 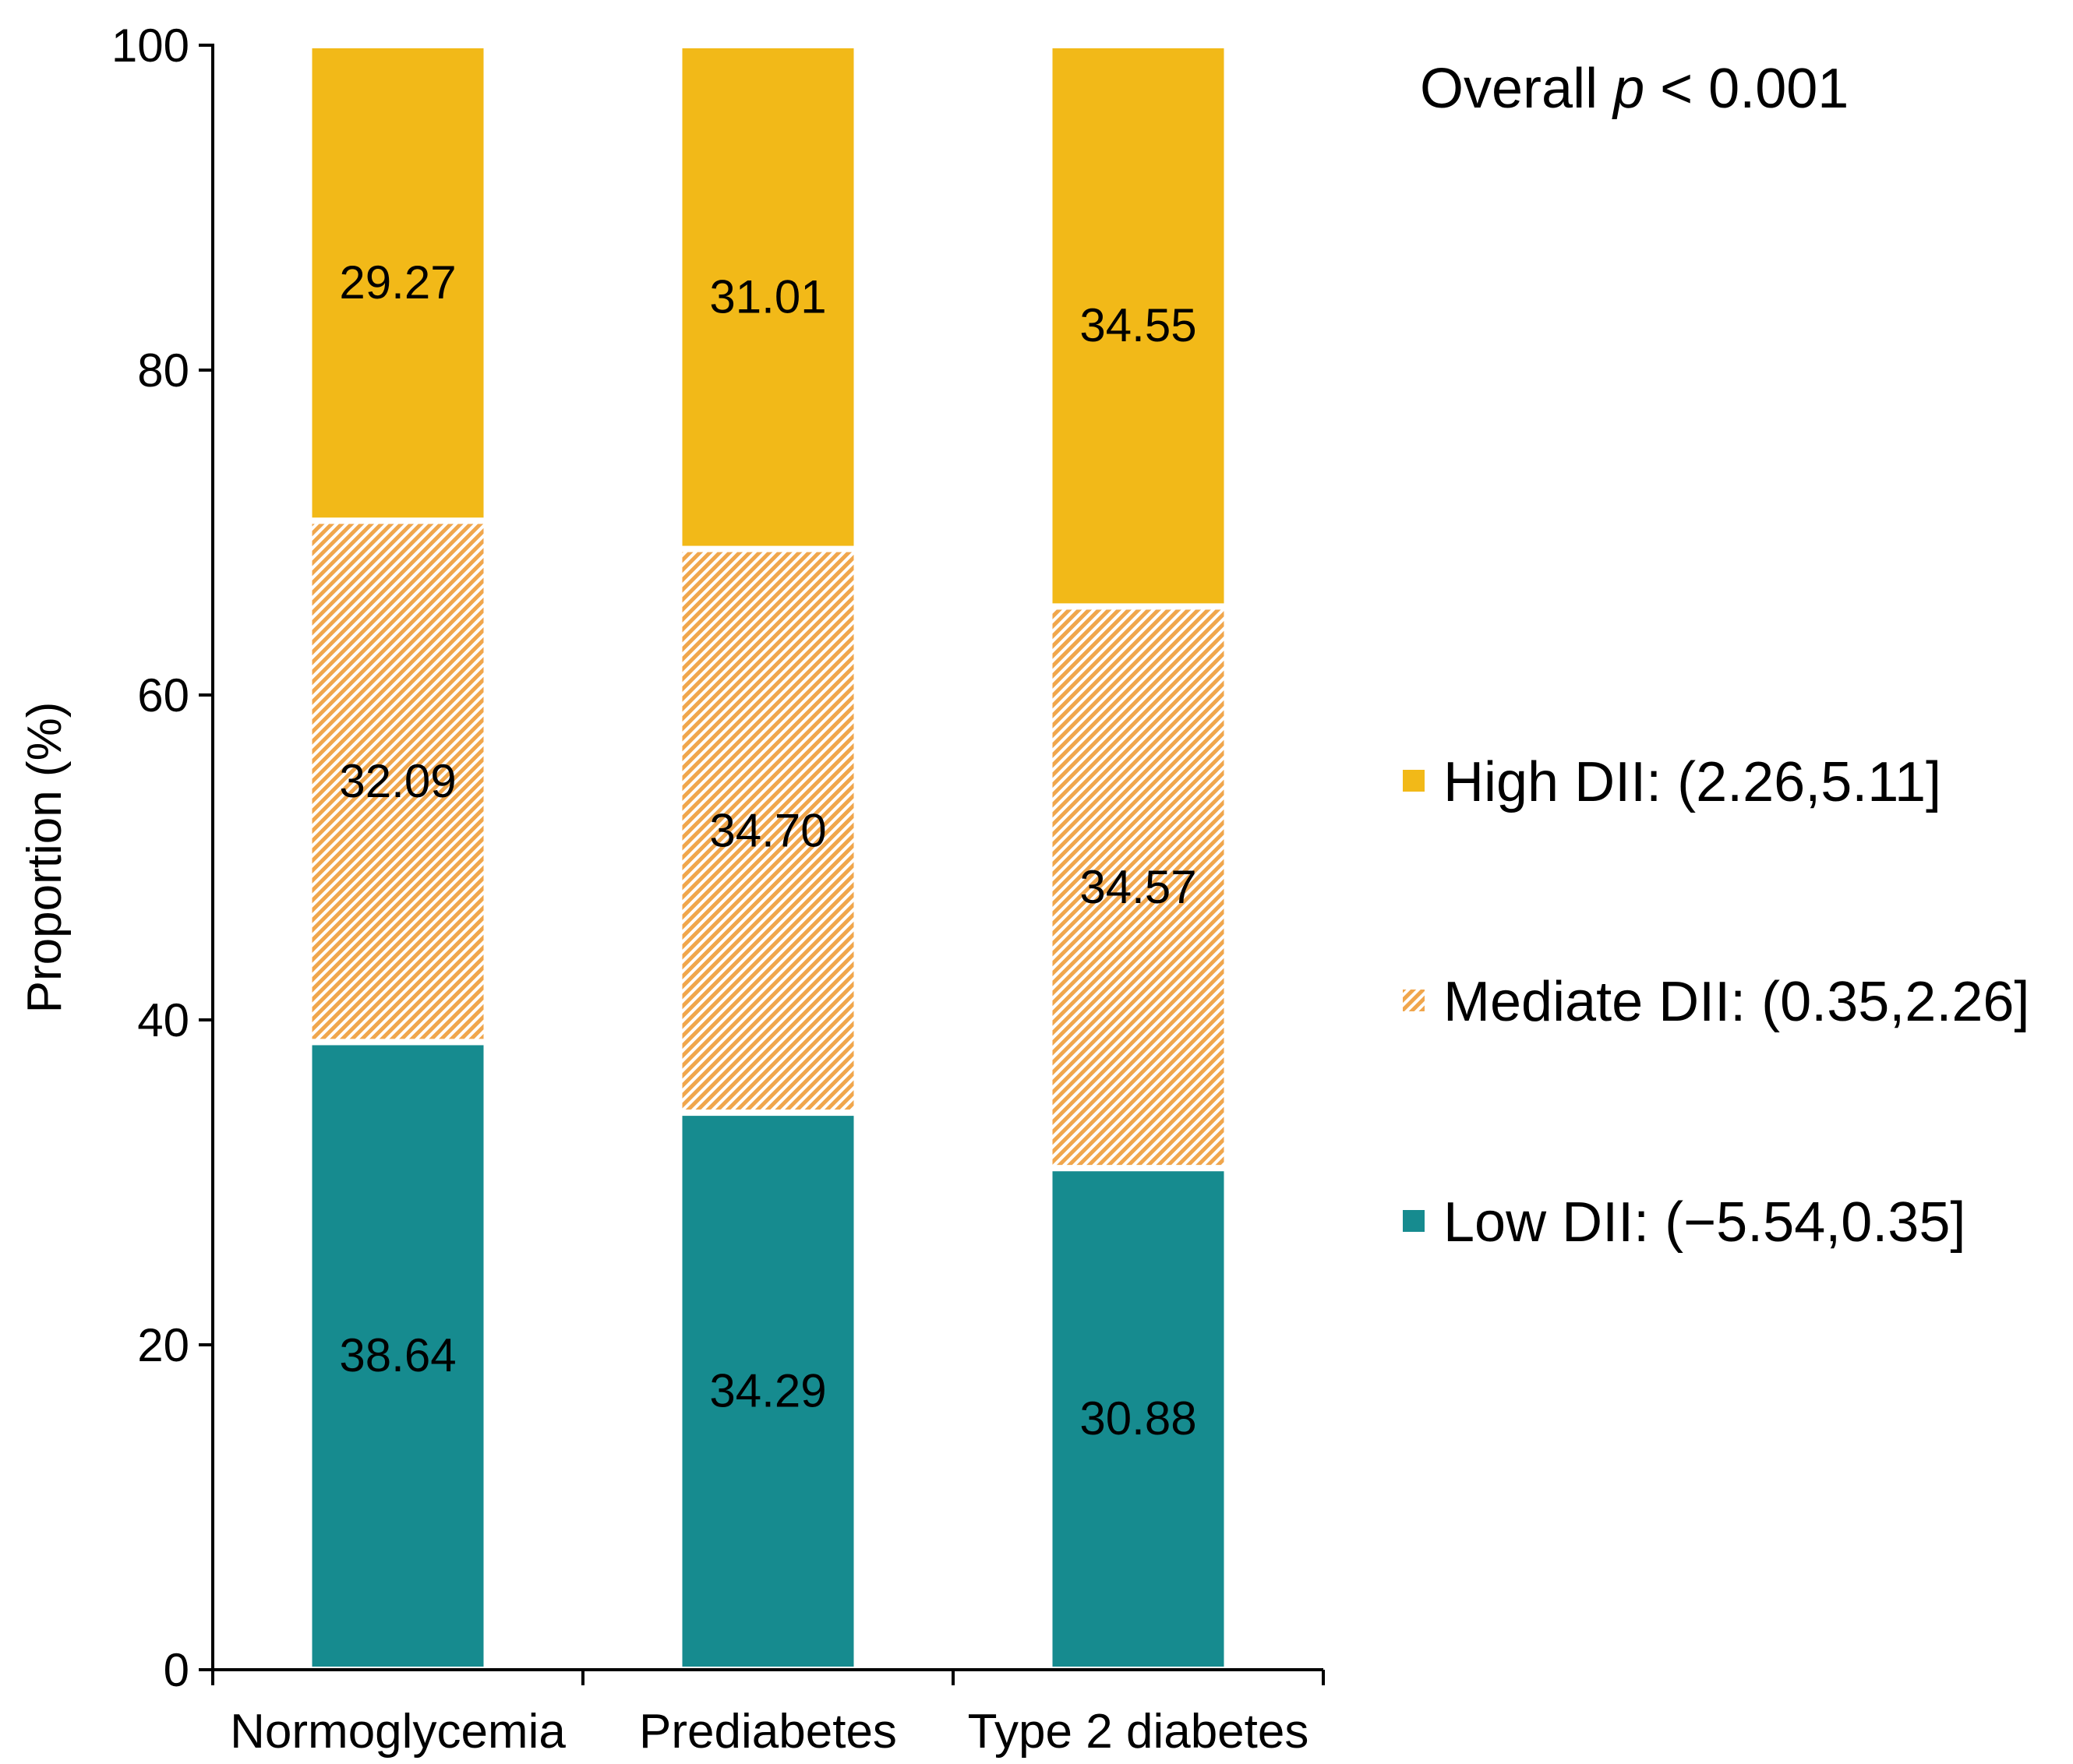 I want to click on data-label: 32.09, so click(x=397, y=781).